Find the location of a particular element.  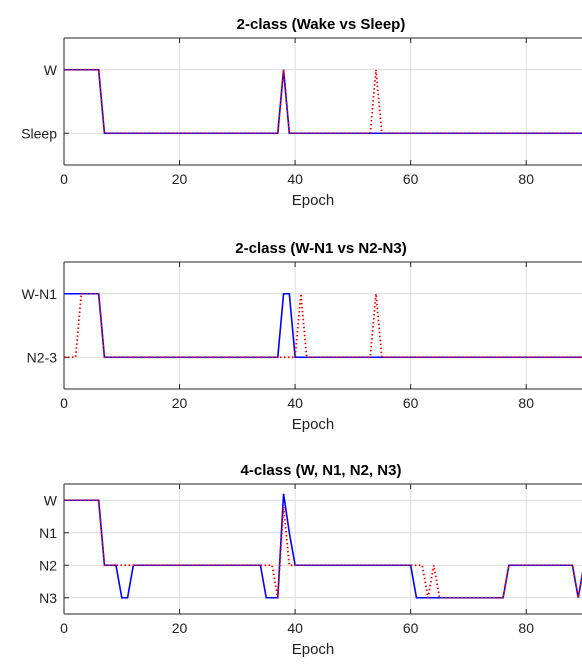

y-tick-label: N1 is located at coordinates (48, 533).